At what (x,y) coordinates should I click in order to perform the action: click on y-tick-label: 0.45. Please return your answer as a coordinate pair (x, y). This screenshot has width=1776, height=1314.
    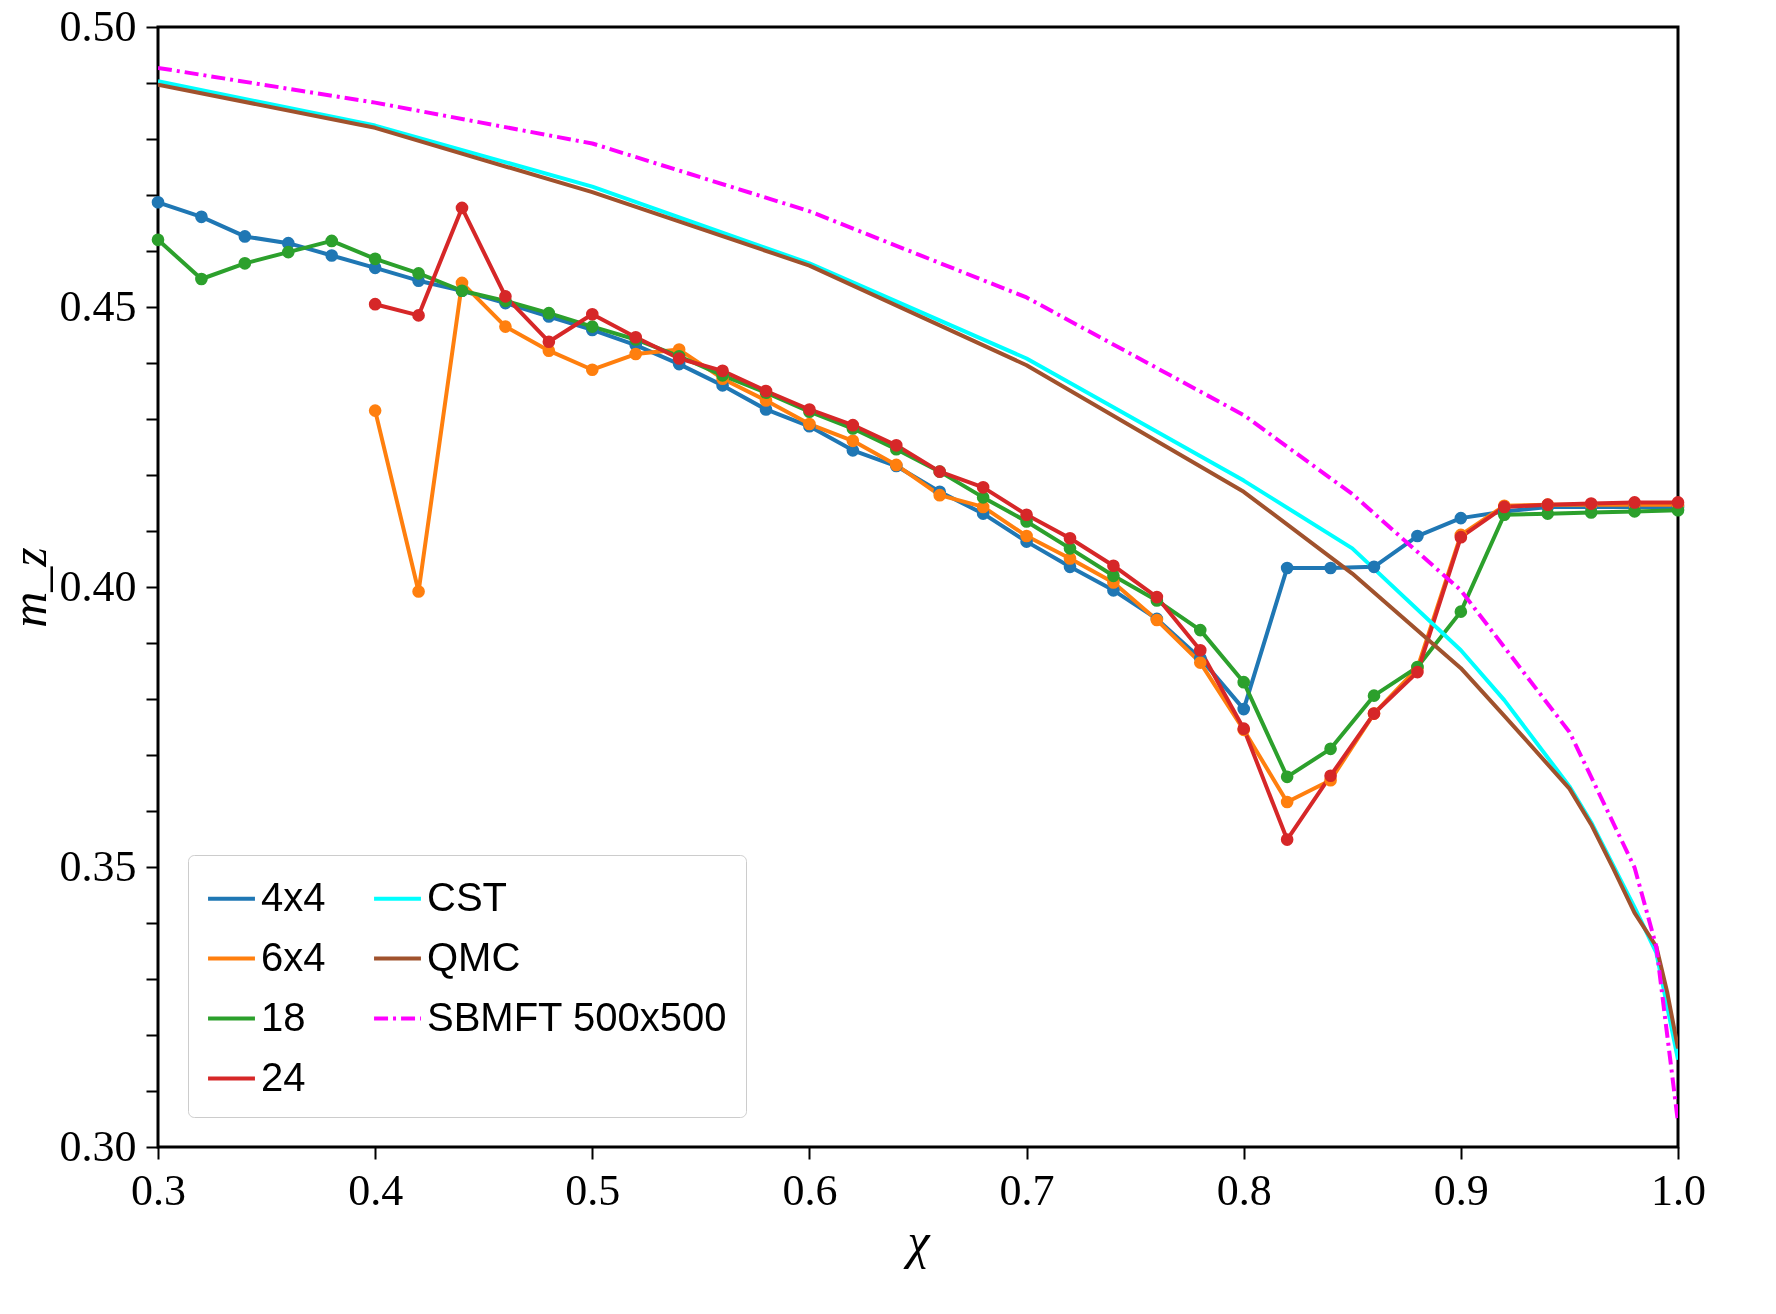
    Looking at the image, I should click on (98, 306).